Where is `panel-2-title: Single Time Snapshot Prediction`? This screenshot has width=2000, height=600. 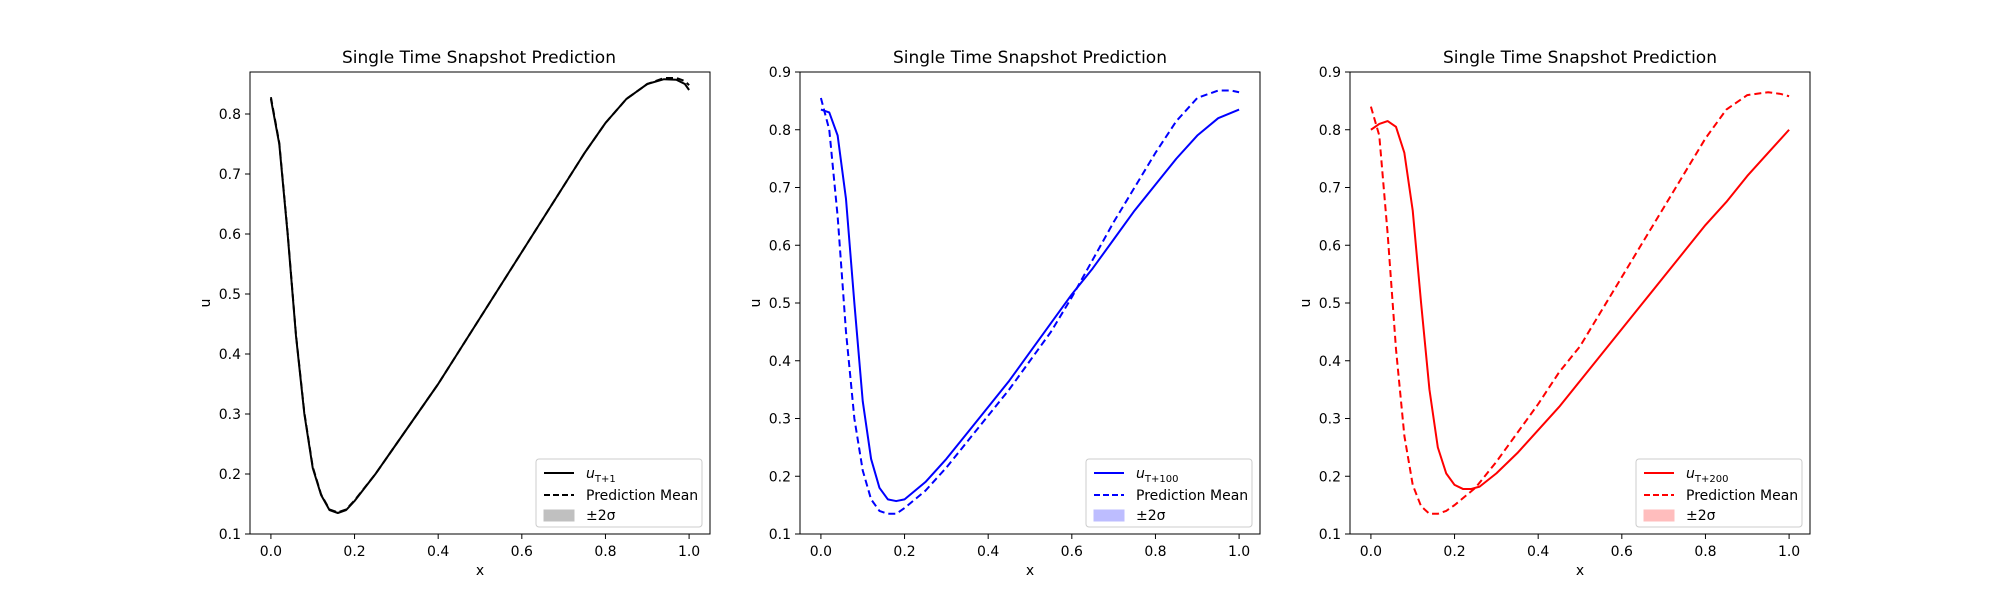 panel-2-title: Single Time Snapshot Prediction is located at coordinates (1030, 58).